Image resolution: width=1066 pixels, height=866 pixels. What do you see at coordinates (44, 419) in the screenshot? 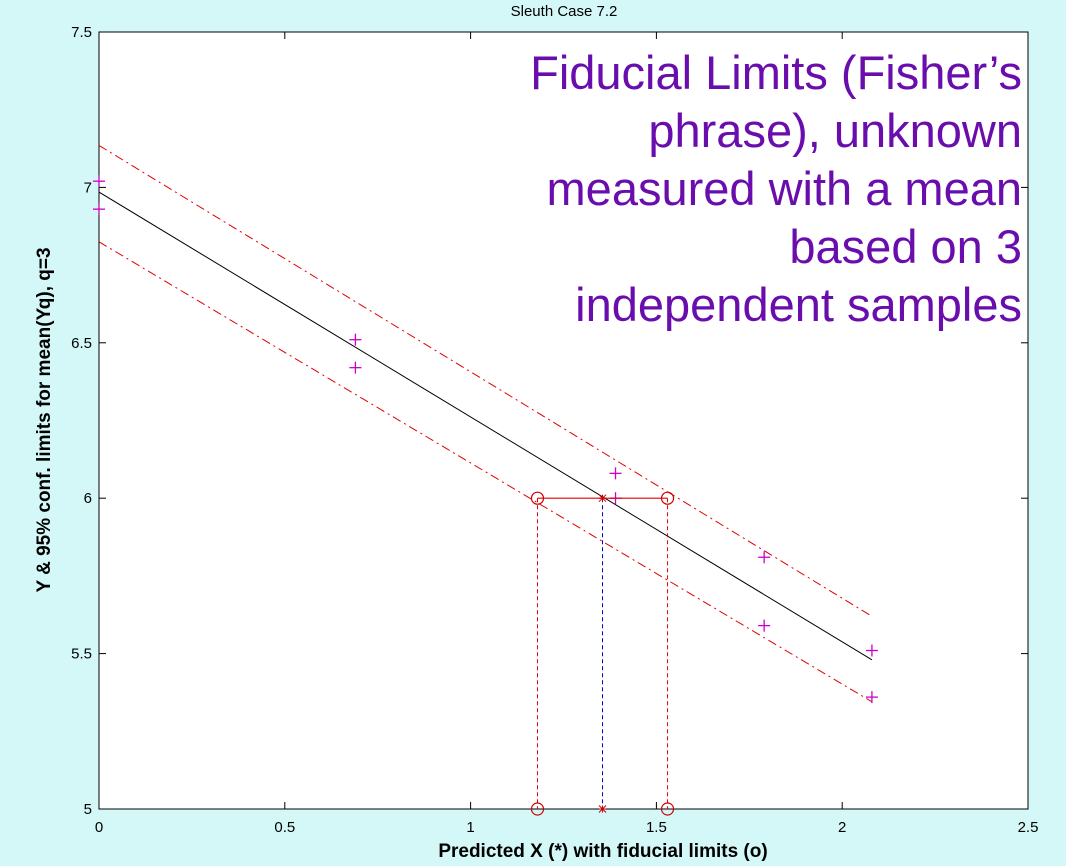
I see `y-axis-label: Y & 95% conf. limits for mean(Yq), q=3` at bounding box center [44, 419].